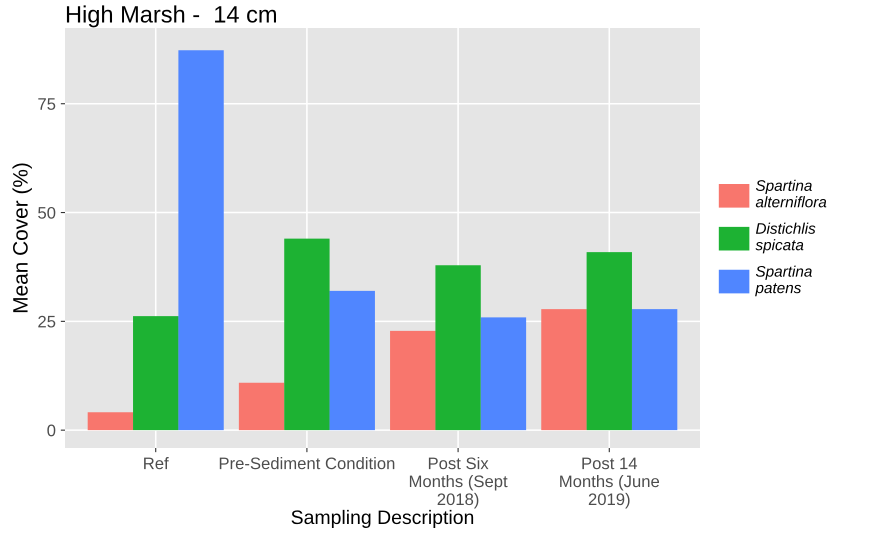 This screenshot has height=536, width=870. What do you see at coordinates (47, 104) in the screenshot?
I see `y-tick-label: 75` at bounding box center [47, 104].